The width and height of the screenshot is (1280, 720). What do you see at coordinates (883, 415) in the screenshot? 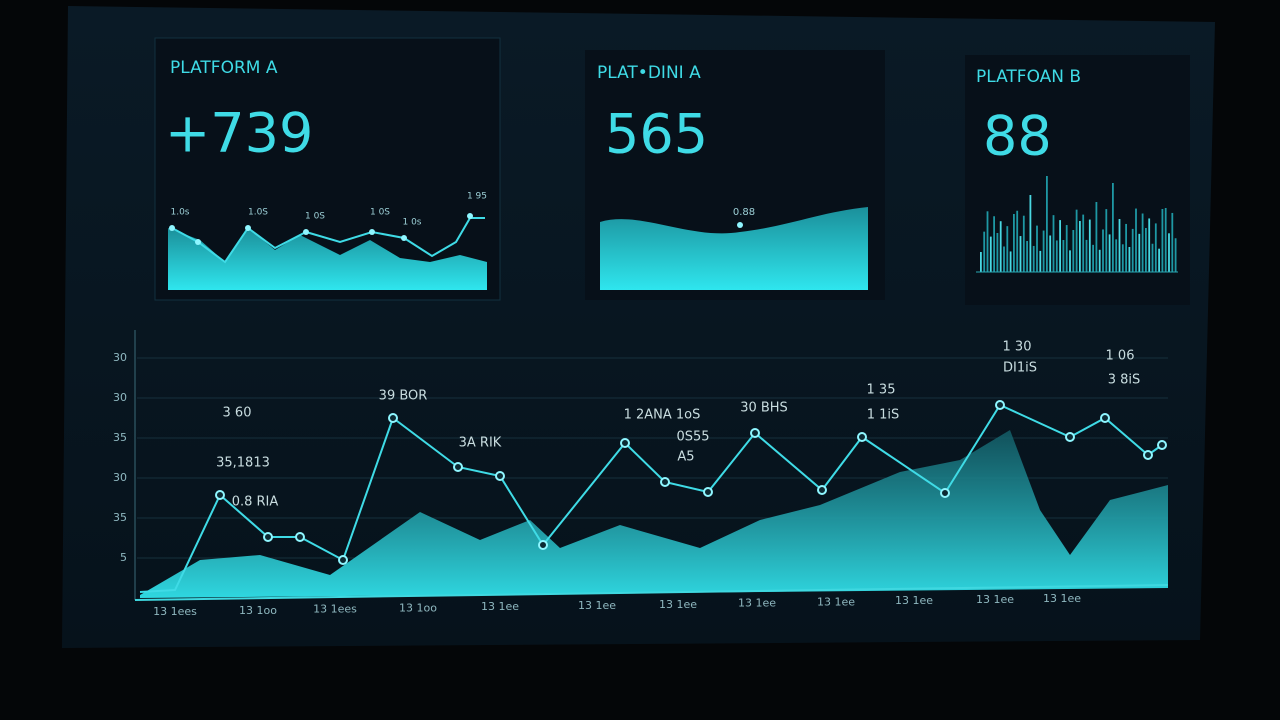
I see `point-label: 1 1iS` at bounding box center [883, 415].